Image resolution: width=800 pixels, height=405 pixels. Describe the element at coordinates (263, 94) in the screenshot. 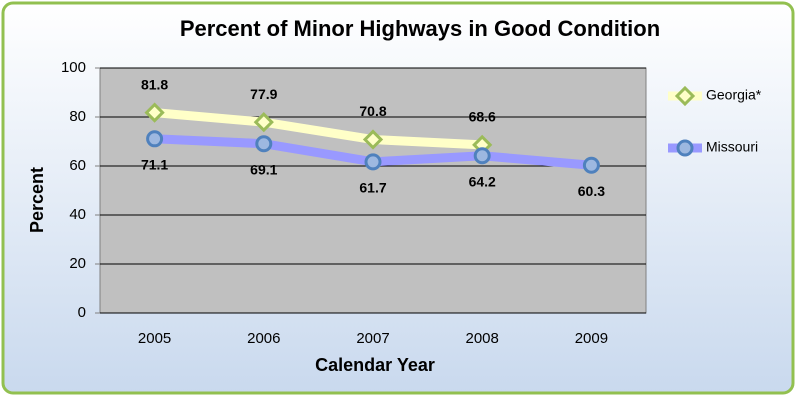

I see `data-label: 77.9` at that location.